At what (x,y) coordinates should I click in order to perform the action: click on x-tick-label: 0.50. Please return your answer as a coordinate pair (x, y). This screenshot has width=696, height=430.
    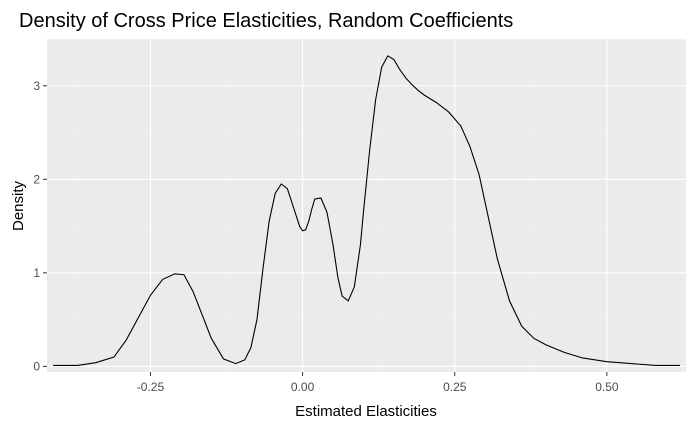
    Looking at the image, I should click on (607, 387).